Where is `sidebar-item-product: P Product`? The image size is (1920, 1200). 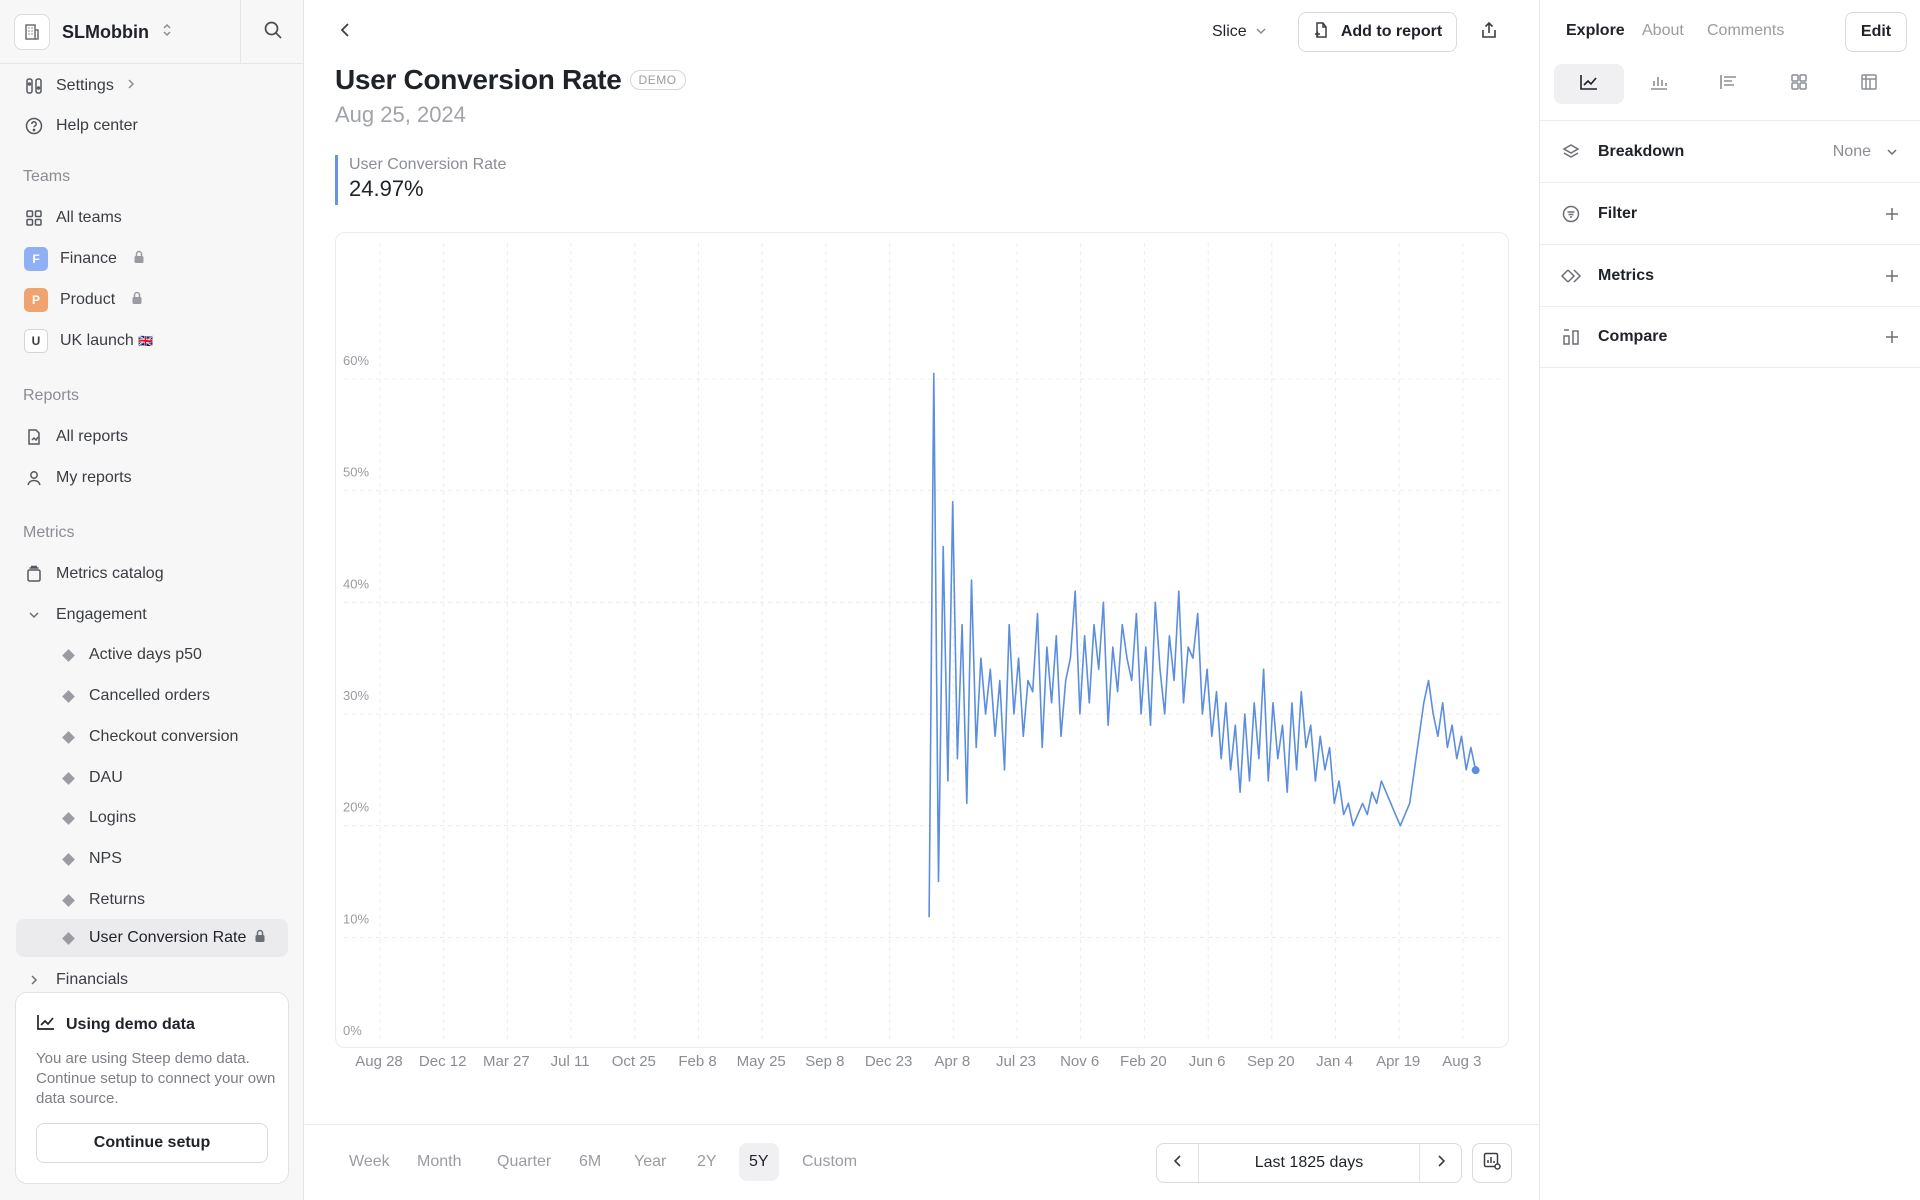 sidebar-item-product: P Product is located at coordinates (152, 300).